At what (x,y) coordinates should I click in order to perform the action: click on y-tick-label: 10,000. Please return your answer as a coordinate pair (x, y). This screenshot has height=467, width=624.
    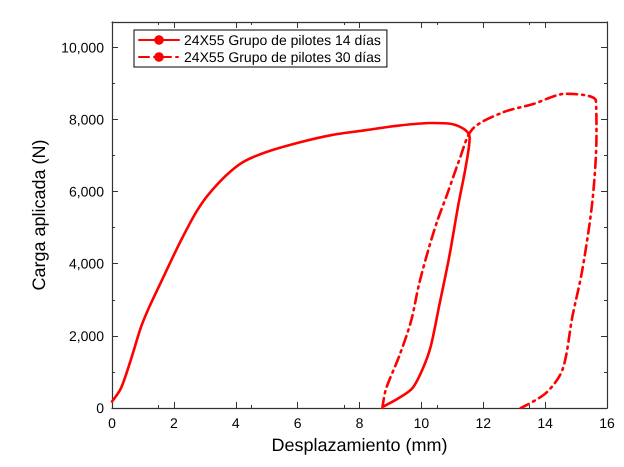
    Looking at the image, I should click on (82, 47).